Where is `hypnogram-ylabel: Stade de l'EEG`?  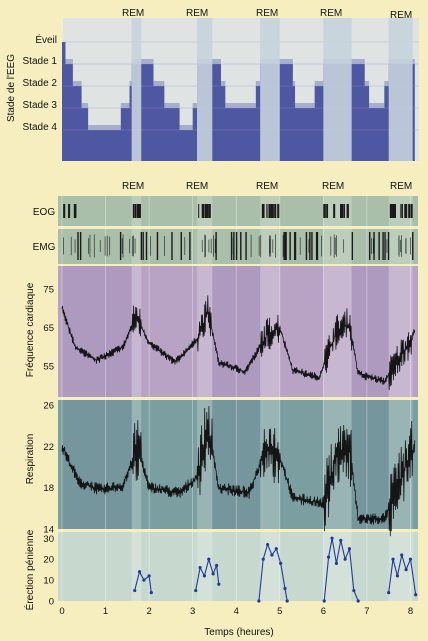 hypnogram-ylabel: Stade de l'EEG is located at coordinates (11, 88).